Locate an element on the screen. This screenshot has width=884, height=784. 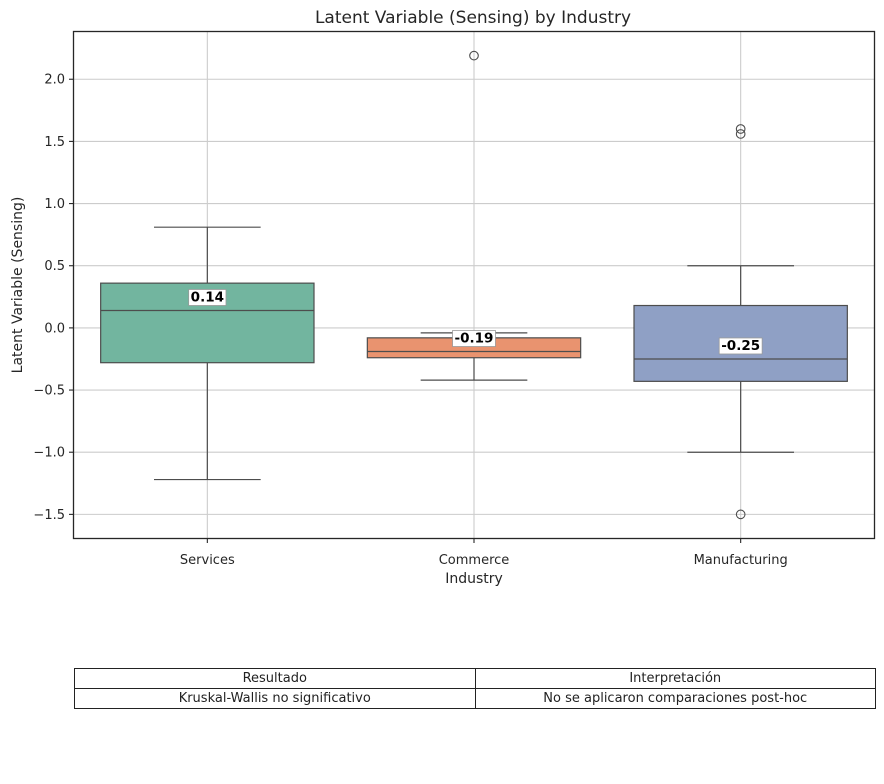
x-tick-label: Commerce is located at coordinates (474, 560).